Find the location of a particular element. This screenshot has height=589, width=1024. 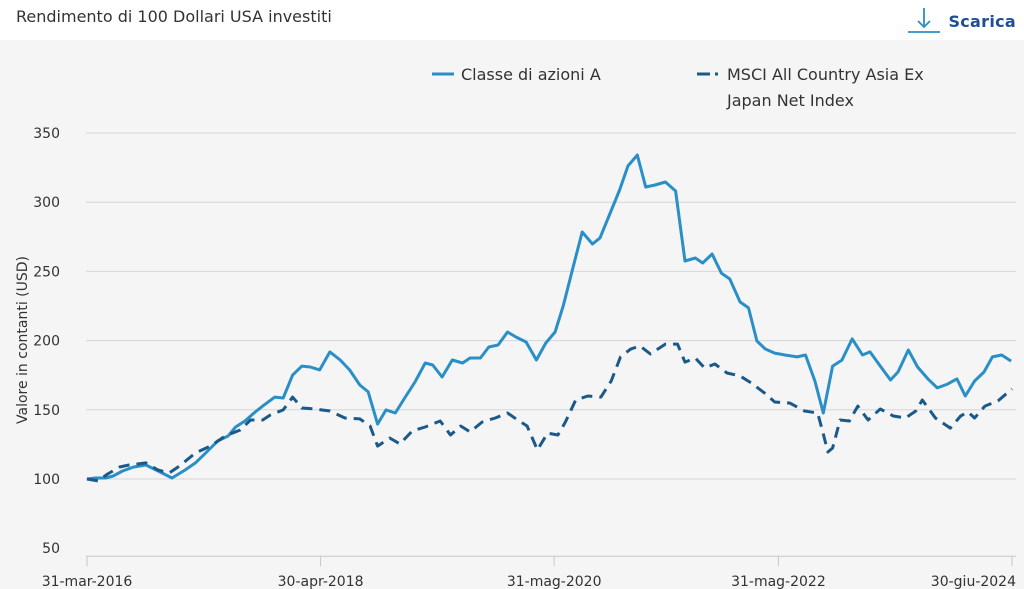

legend-label-fund: Classe di azioni A is located at coordinates (531, 74).